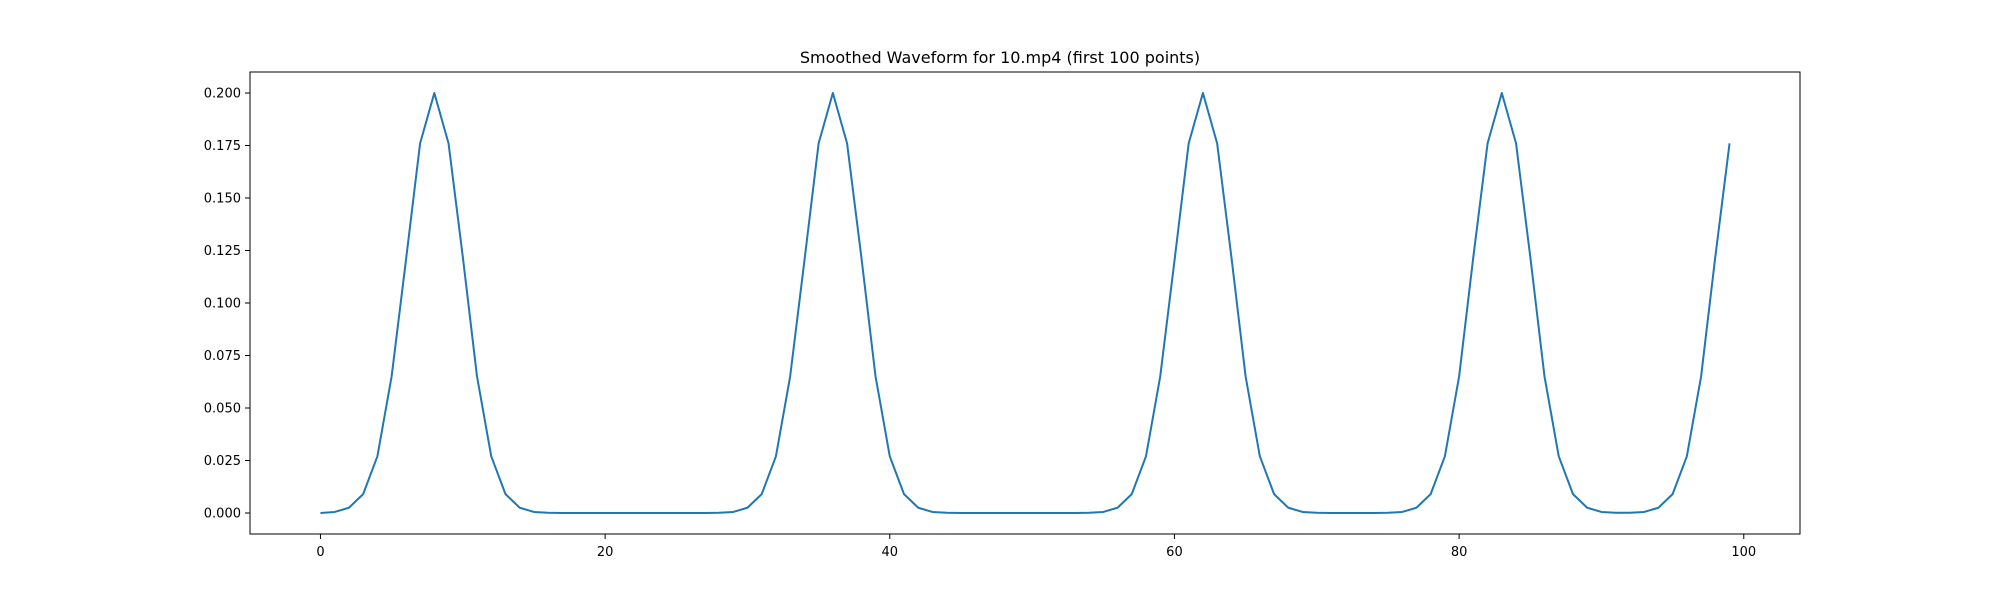 The image size is (2000, 600). I want to click on x-tick-label: 100, so click(1743, 552).